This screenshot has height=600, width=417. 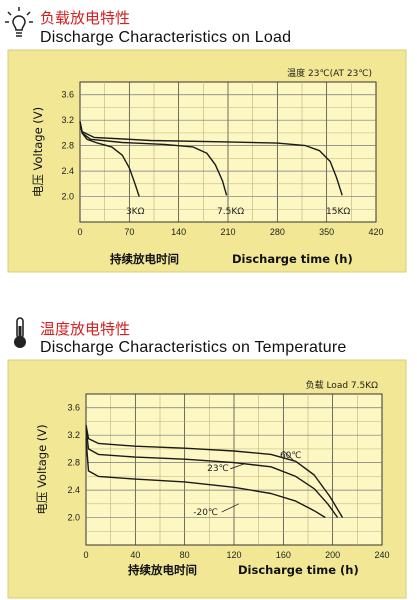 I want to click on x-tick-label: 140, so click(x=178, y=232).